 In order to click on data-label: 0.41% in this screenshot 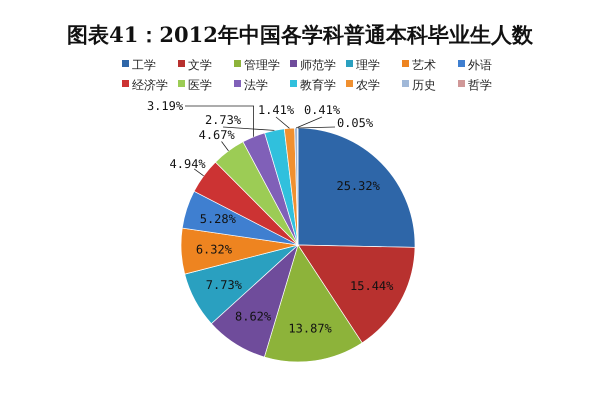, I will do `click(322, 110)`.